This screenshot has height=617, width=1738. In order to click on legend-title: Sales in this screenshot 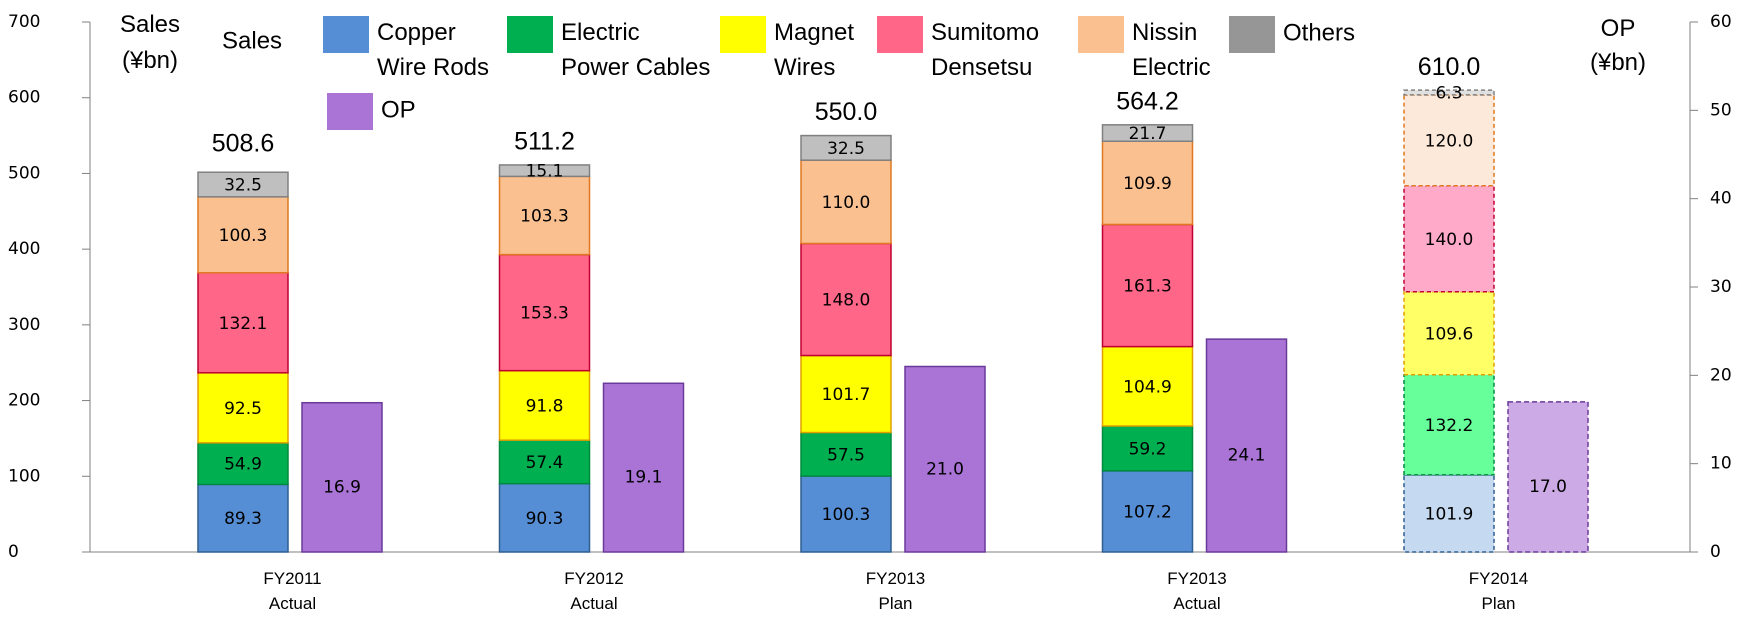, I will do `click(252, 40)`.